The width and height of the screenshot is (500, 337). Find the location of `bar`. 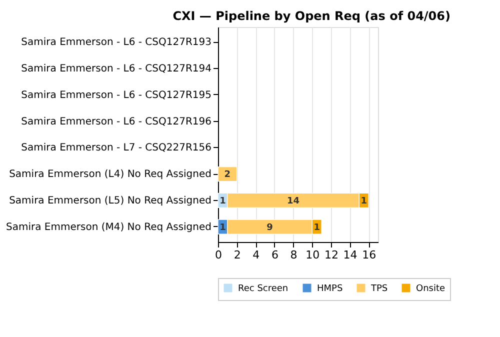

bar is located at coordinates (228, 174).